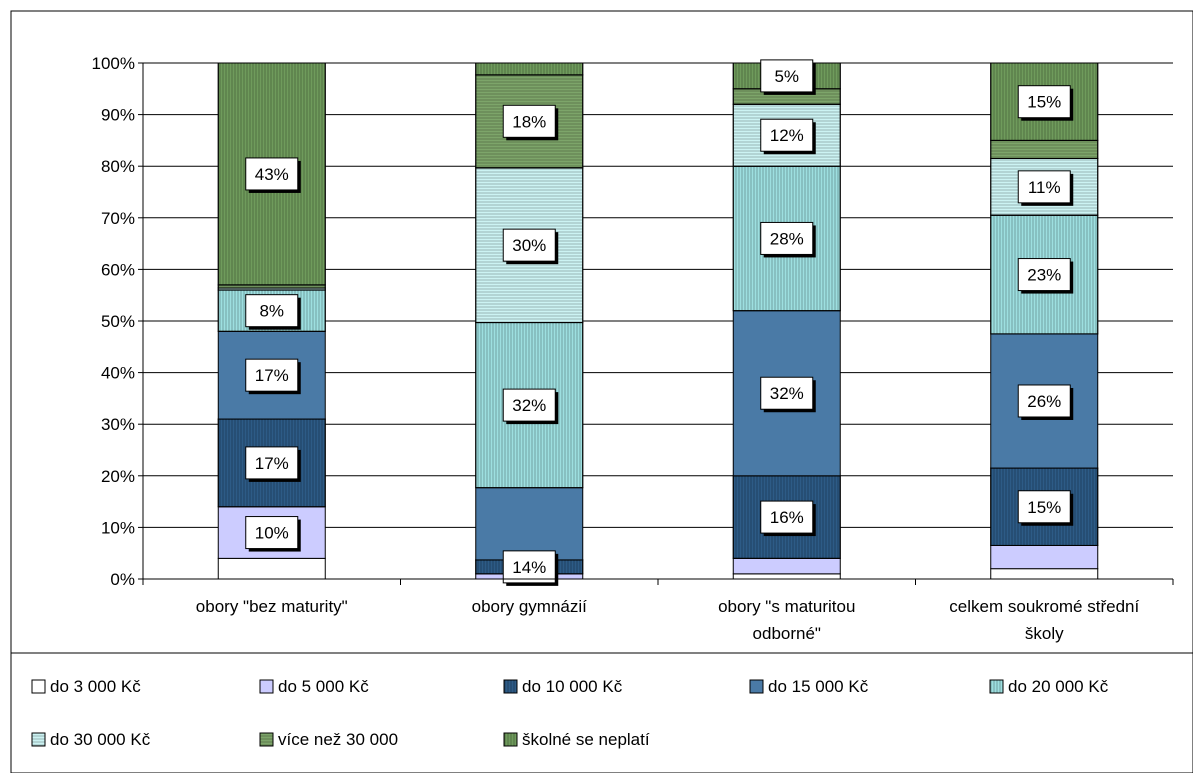 This screenshot has width=1193, height=778. I want to click on data-label-text: 12%, so click(787, 135).